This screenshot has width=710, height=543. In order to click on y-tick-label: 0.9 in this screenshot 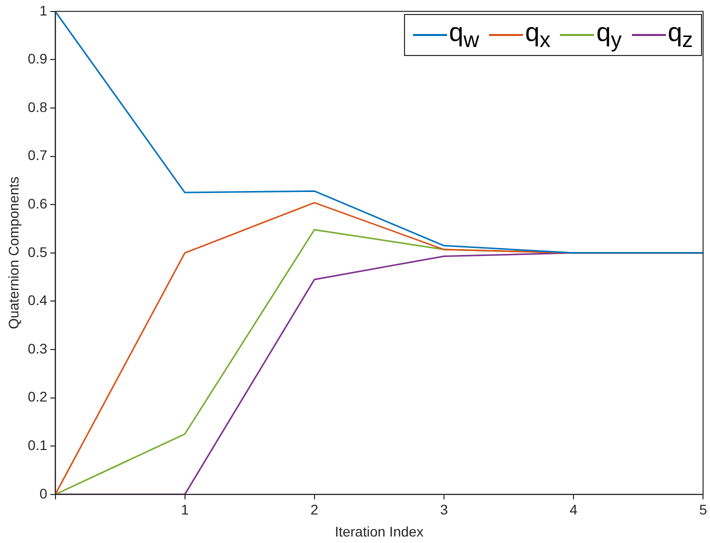, I will do `click(38, 58)`.